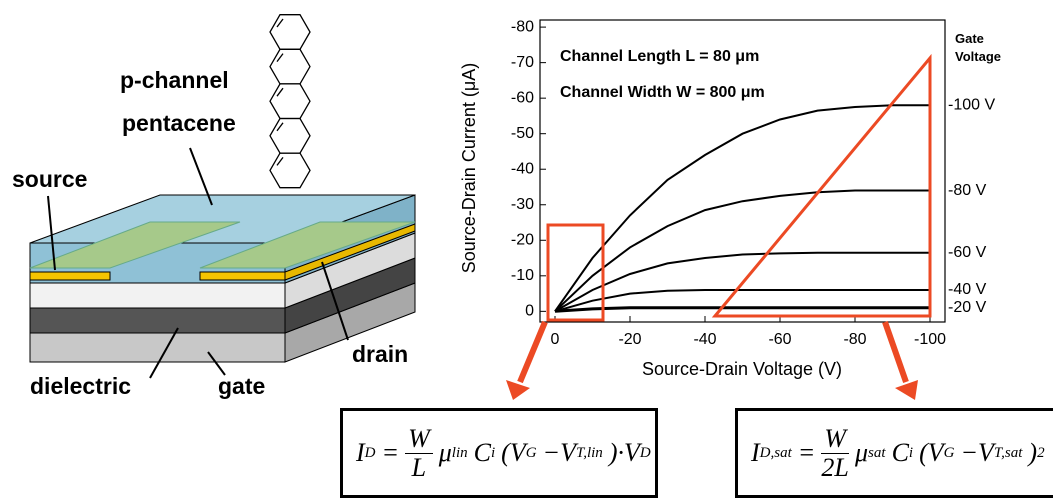 The height and width of the screenshot is (498, 1053). What do you see at coordinates (242, 276) in the screenshot?
I see `drain-contact` at bounding box center [242, 276].